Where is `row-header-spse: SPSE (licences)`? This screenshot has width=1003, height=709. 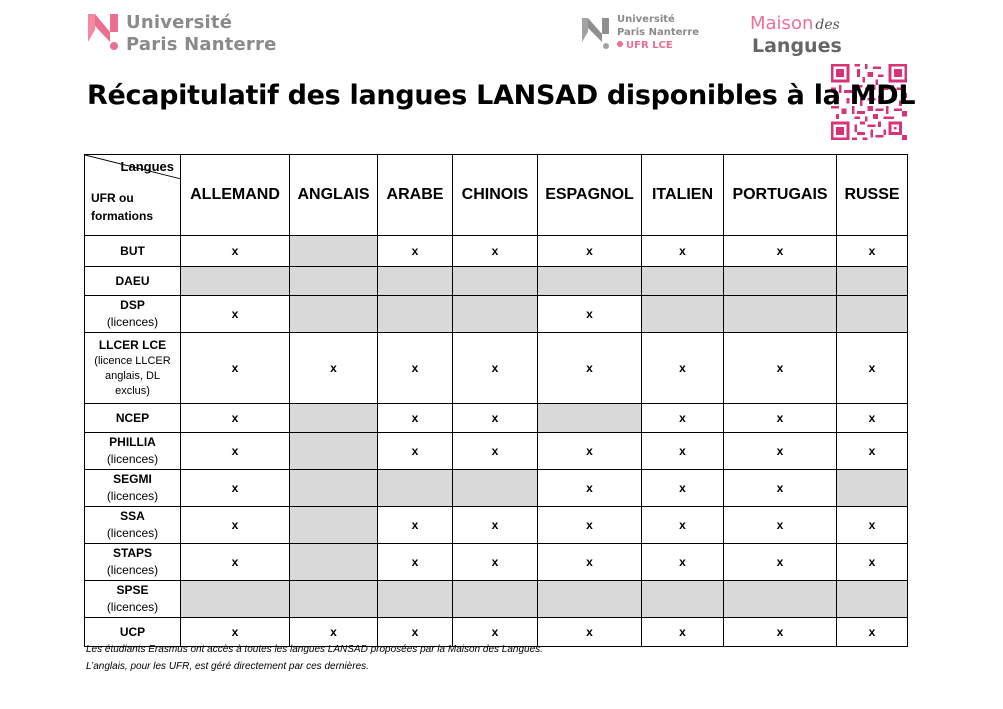 row-header-spse: SPSE (licences) is located at coordinates (132, 599).